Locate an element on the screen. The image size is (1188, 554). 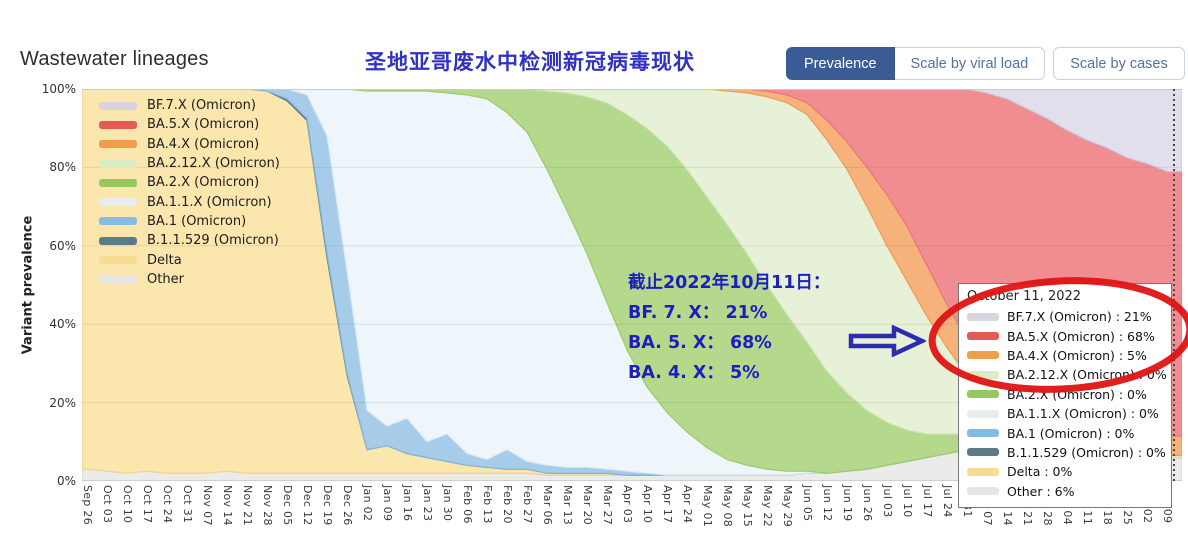
tooltip-row: BA.5.X (Omicron) : 68% is located at coordinates (1065, 335).